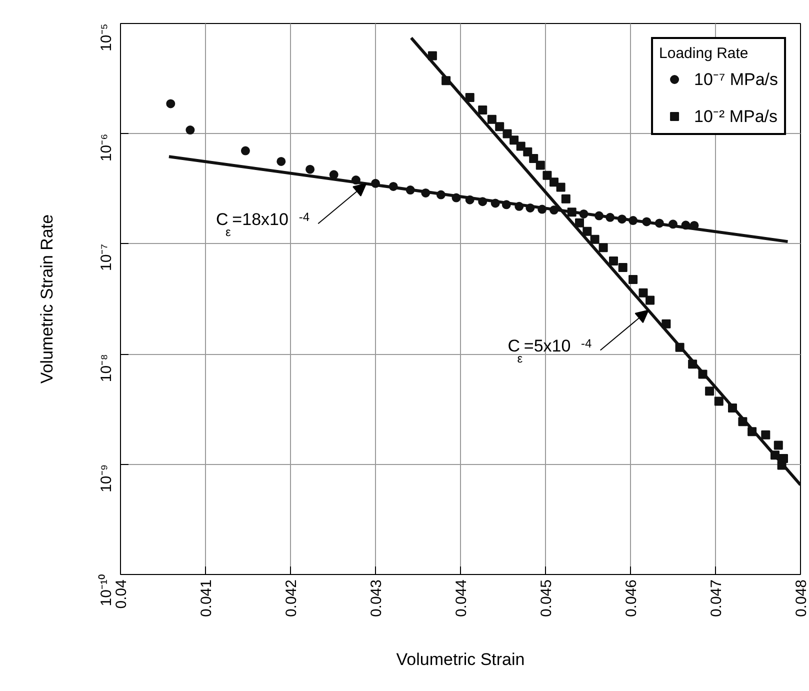 The image size is (809, 691). Describe the element at coordinates (704, 53) in the screenshot. I see `legend-title: Loading Rate` at that location.